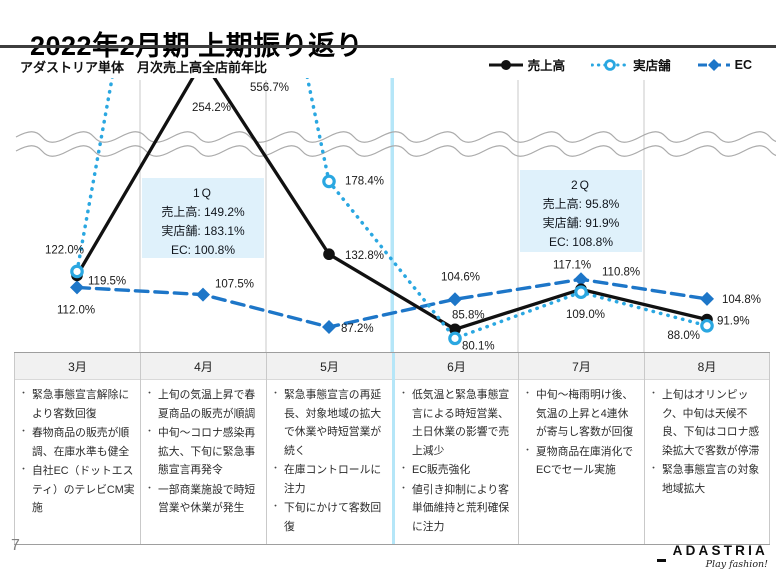 Image resolution: width=776 pixels, height=581 pixels. What do you see at coordinates (329, 366) in the screenshot?
I see `month-header: 5月` at bounding box center [329, 366].